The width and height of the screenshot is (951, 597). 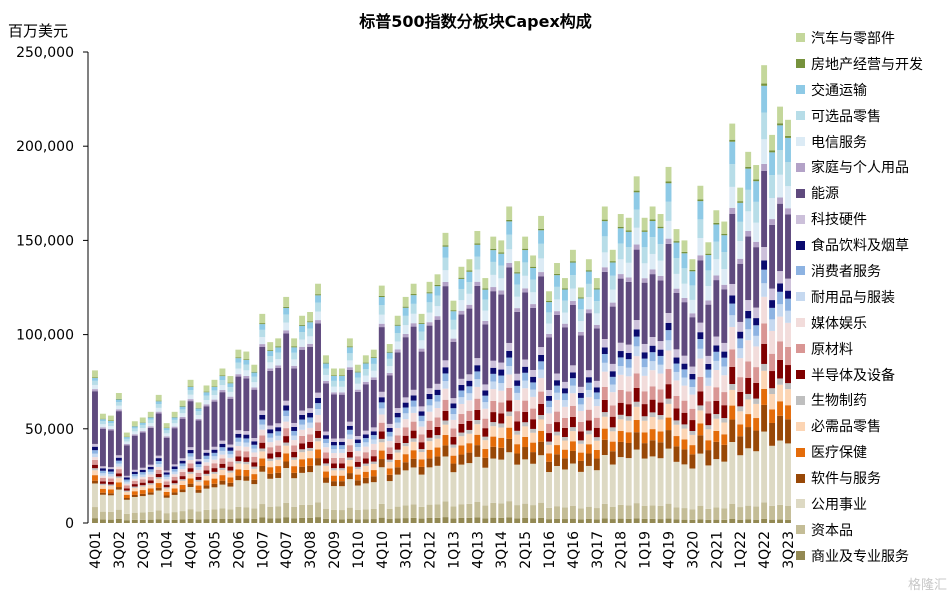 What do you see at coordinates (825, 194) in the screenshot?
I see `legend-label: 能源` at bounding box center [825, 194].